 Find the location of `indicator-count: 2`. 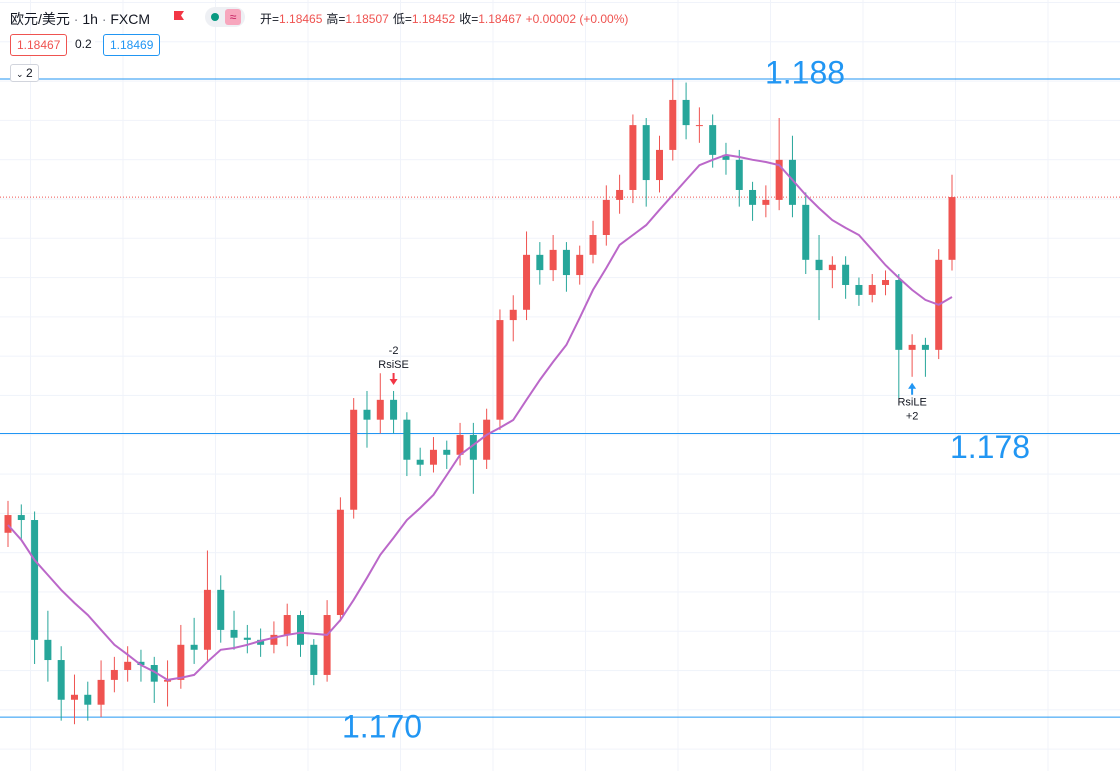

indicator-count: 2 is located at coordinates (29, 73).